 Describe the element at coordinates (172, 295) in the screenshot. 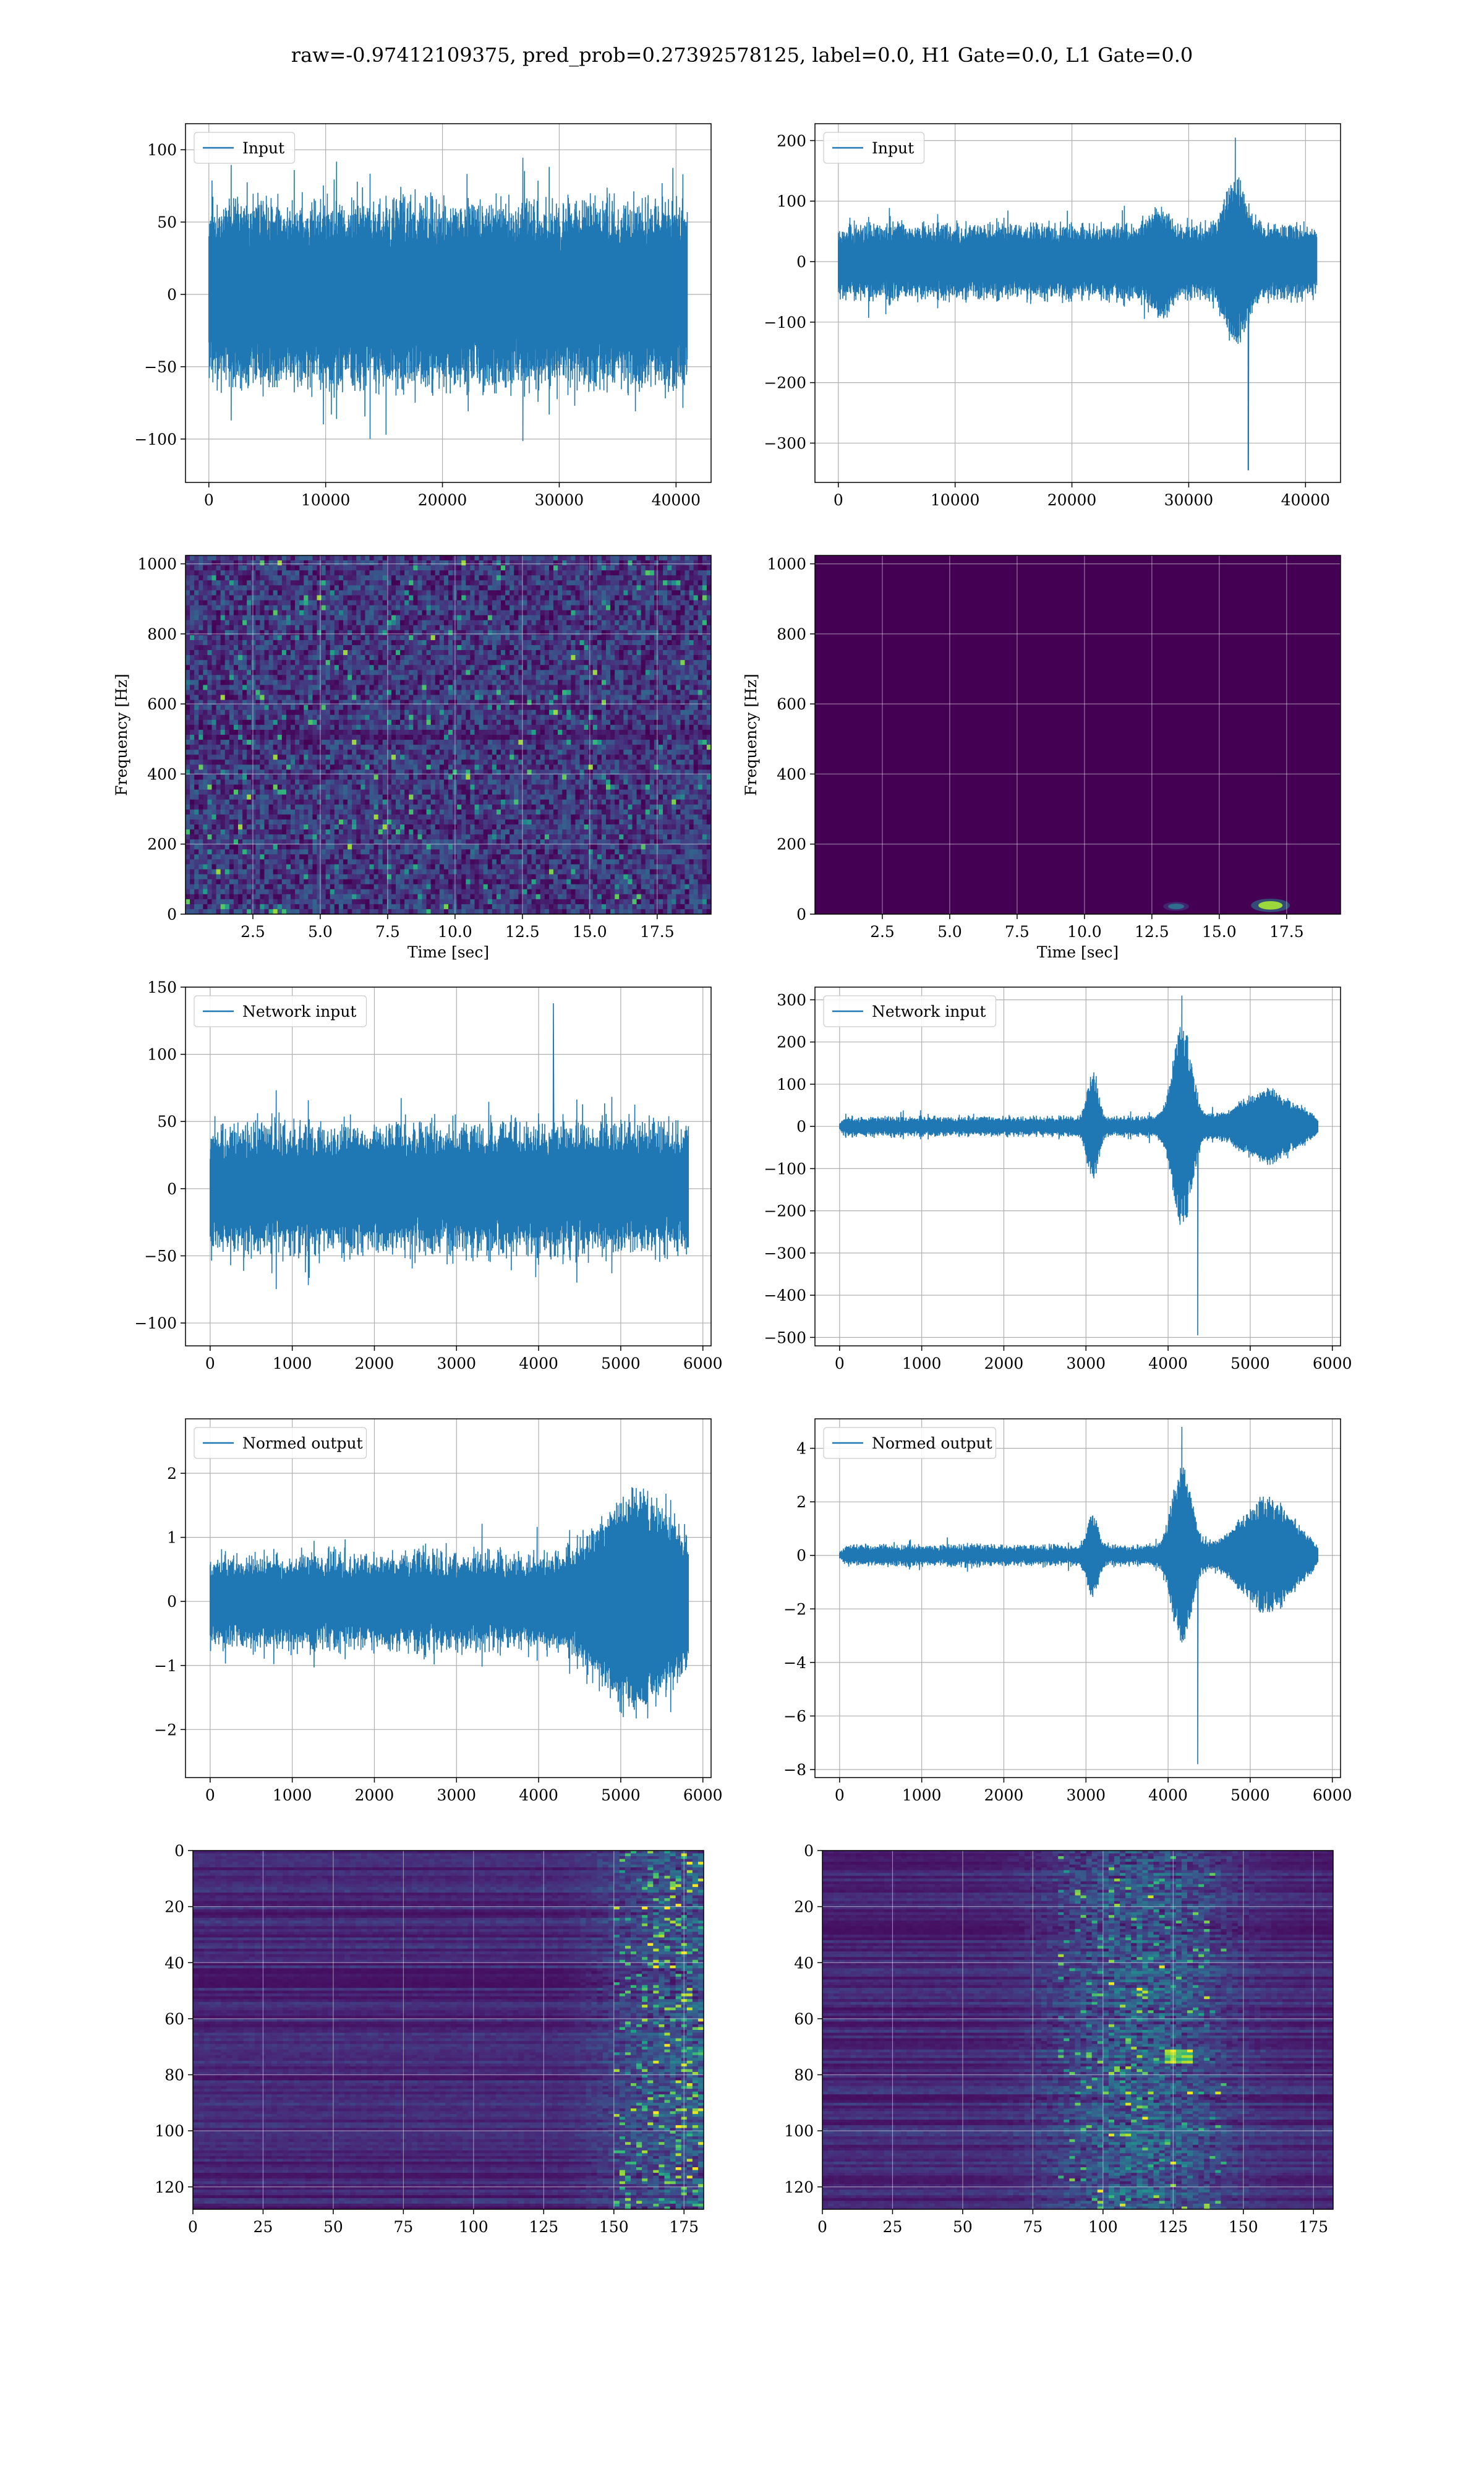

I see `y-tick-label: 0` at that location.